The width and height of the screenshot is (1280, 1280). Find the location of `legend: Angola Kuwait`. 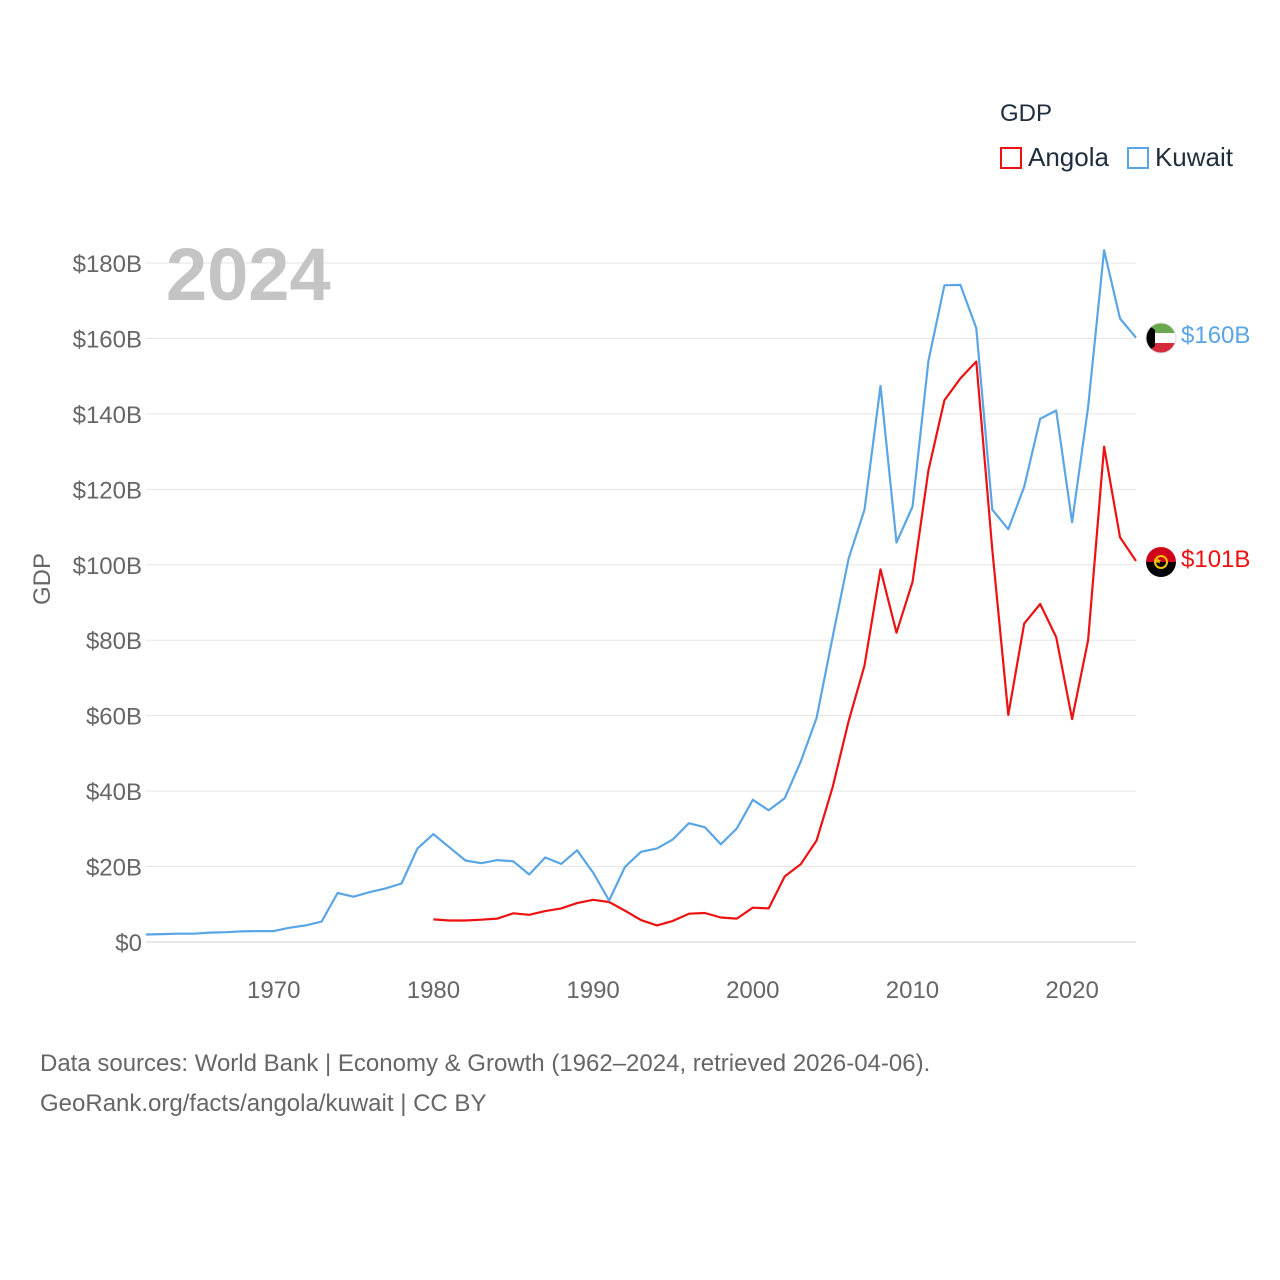

legend: Angola Kuwait is located at coordinates (1125, 157).